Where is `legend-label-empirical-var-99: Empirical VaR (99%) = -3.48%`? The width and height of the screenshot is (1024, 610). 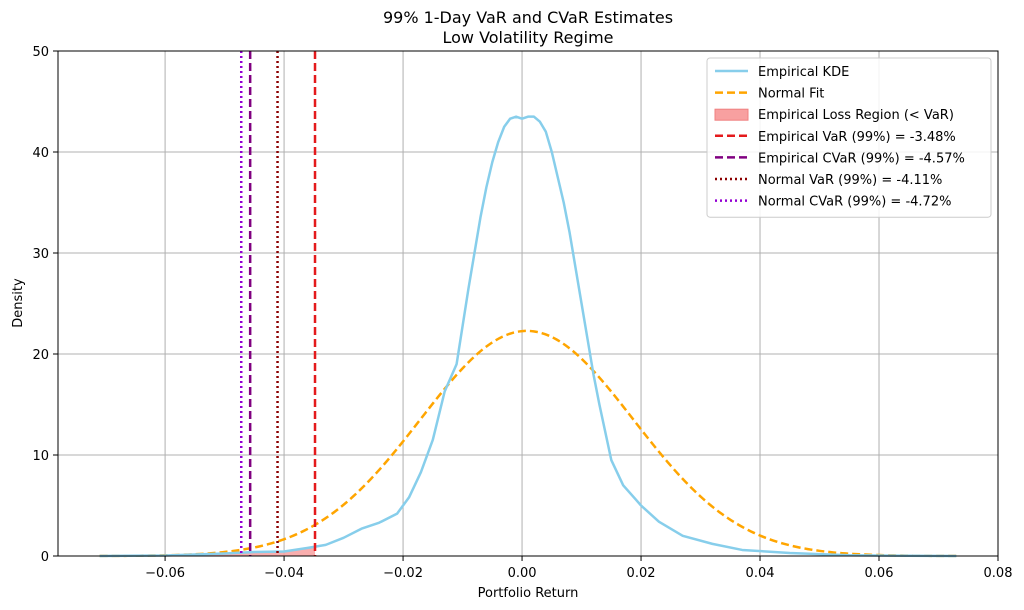 legend-label-empirical-var-99: Empirical VaR (99%) = -3.48% is located at coordinates (857, 137).